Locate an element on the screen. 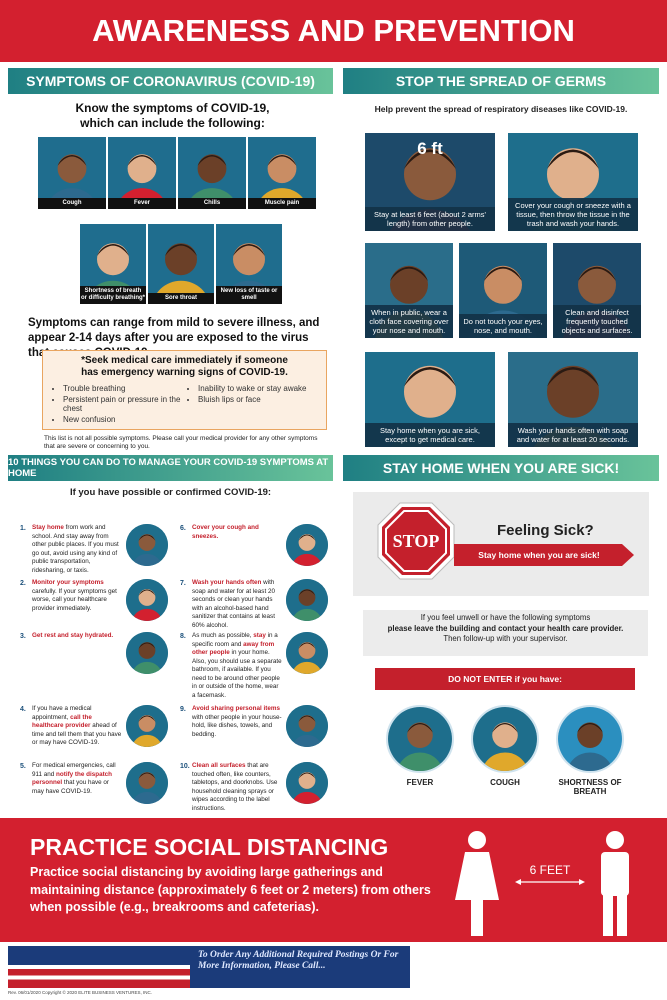  symptom-tile: Cough is located at coordinates (72, 173).